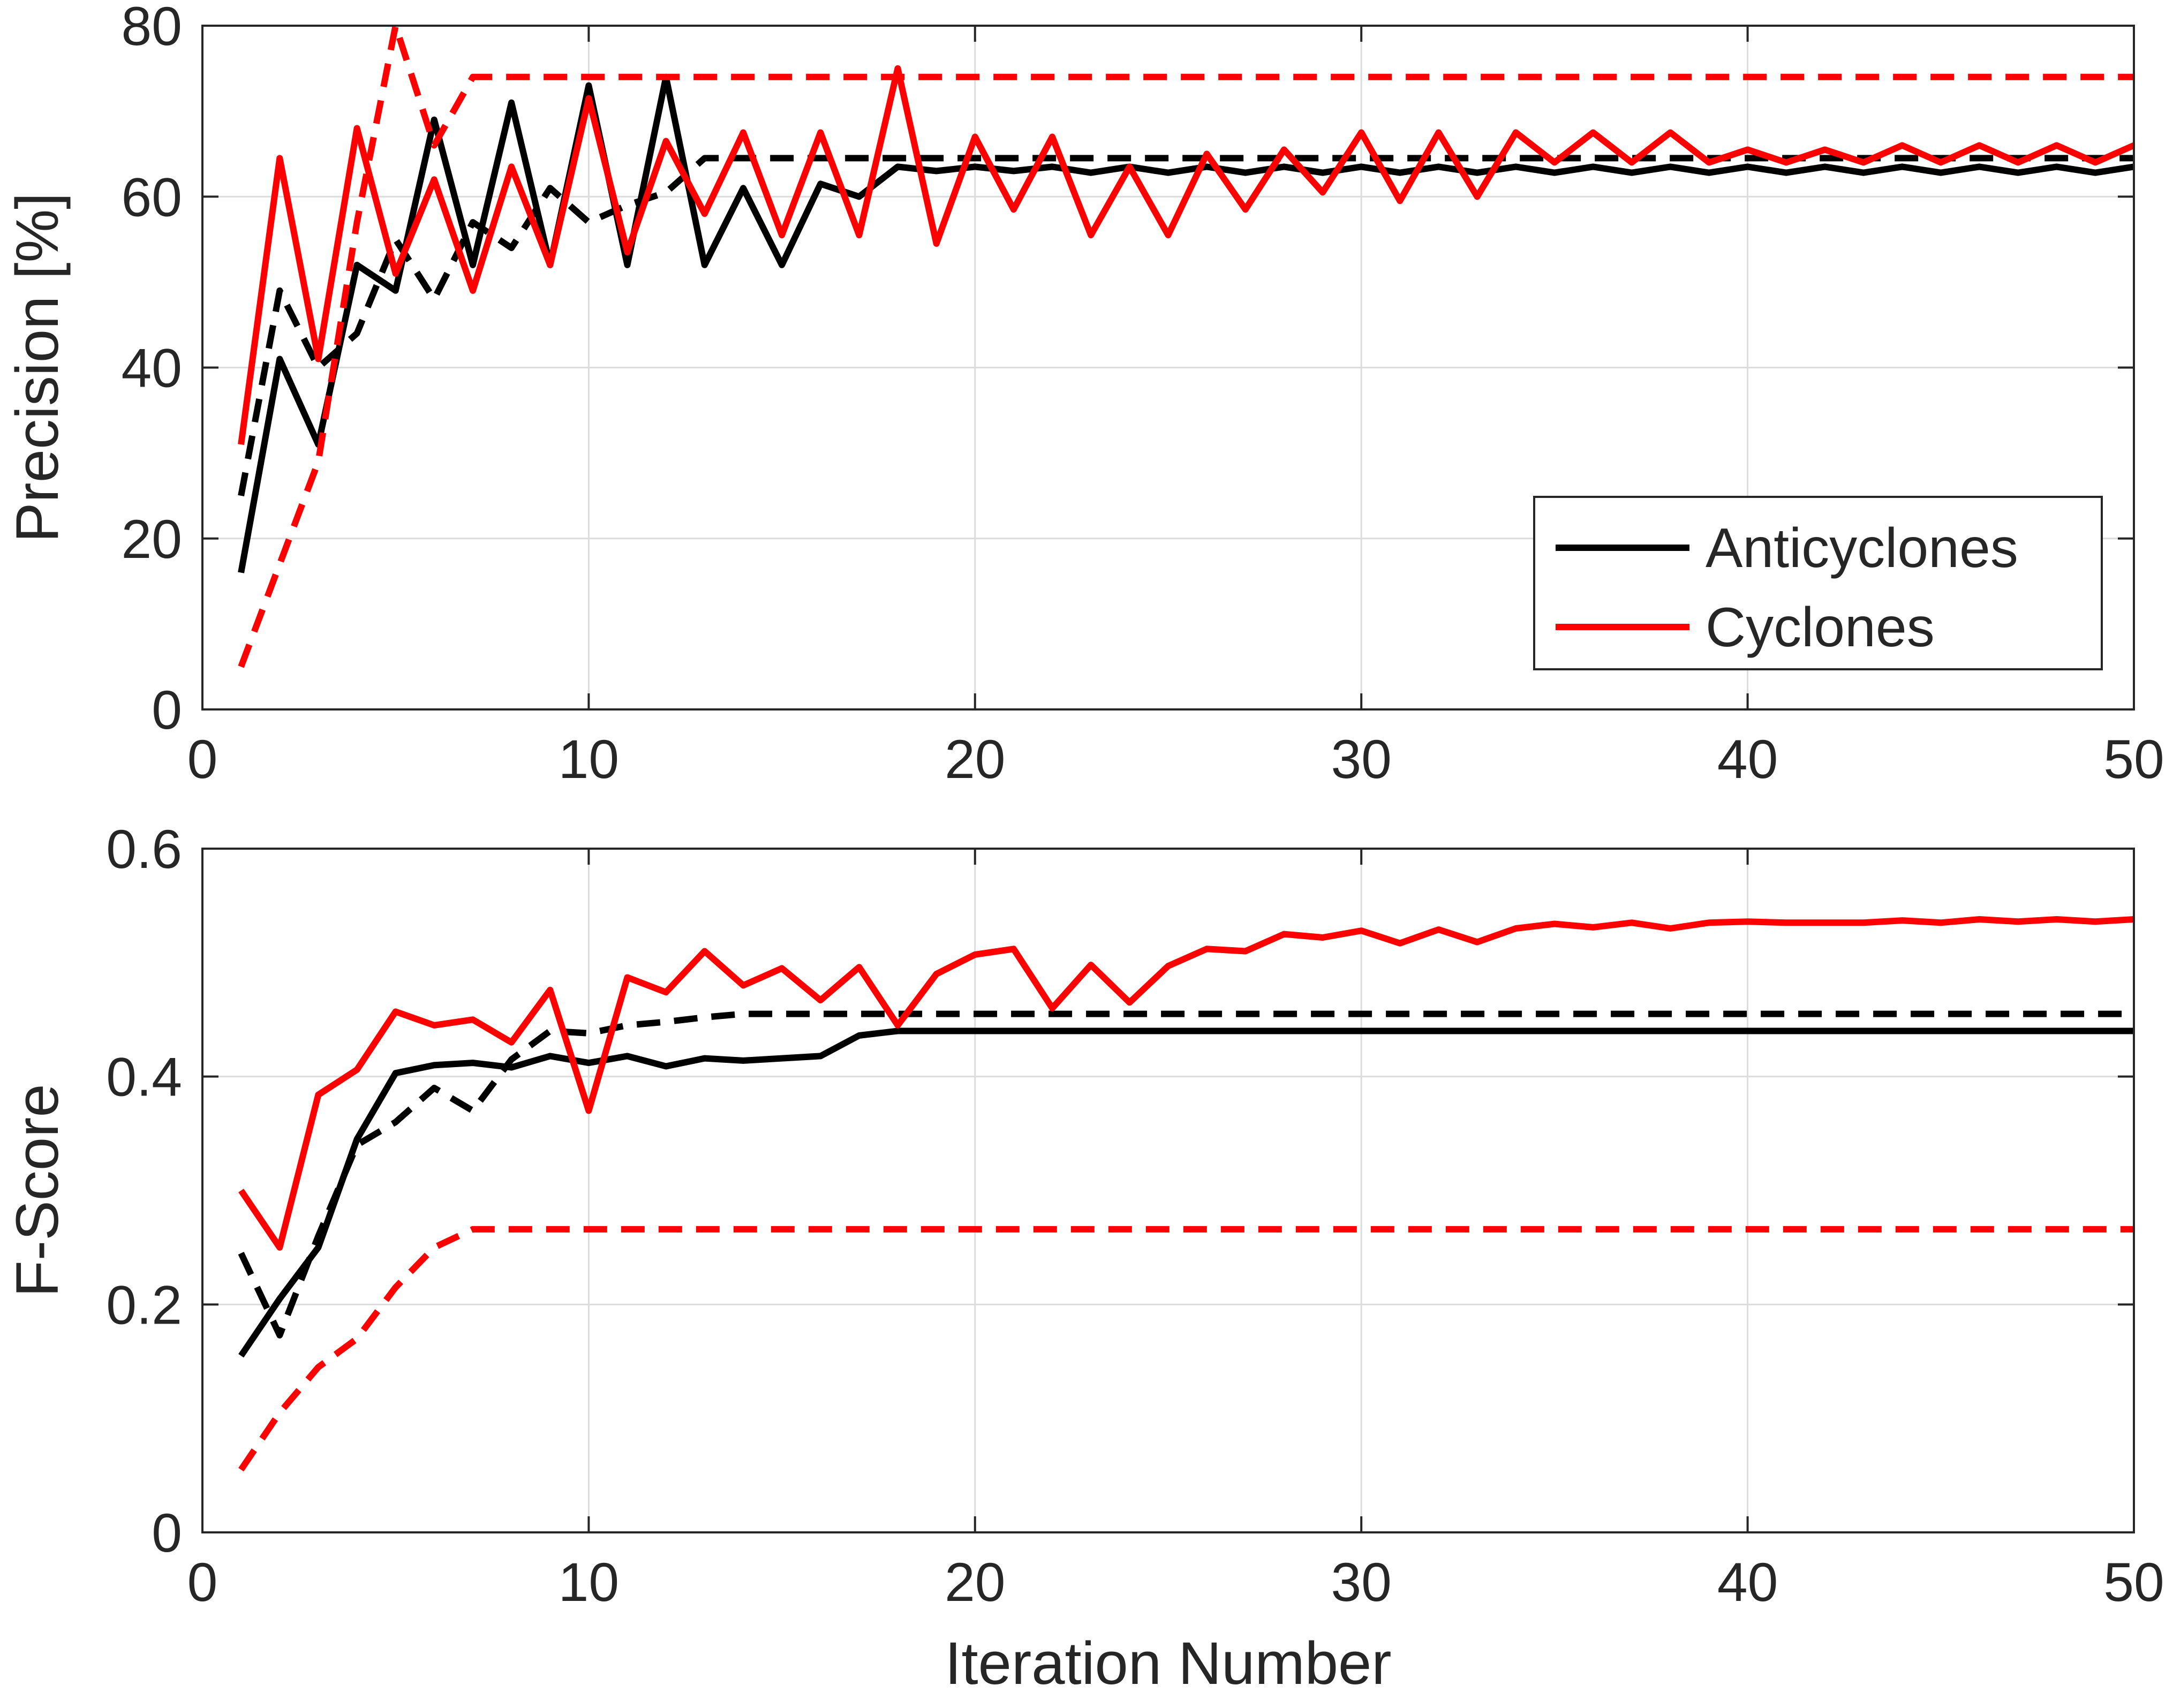 This screenshot has height=1708, width=2173. What do you see at coordinates (1862, 548) in the screenshot?
I see `legend-label-anticyclones: Anticyclones` at bounding box center [1862, 548].